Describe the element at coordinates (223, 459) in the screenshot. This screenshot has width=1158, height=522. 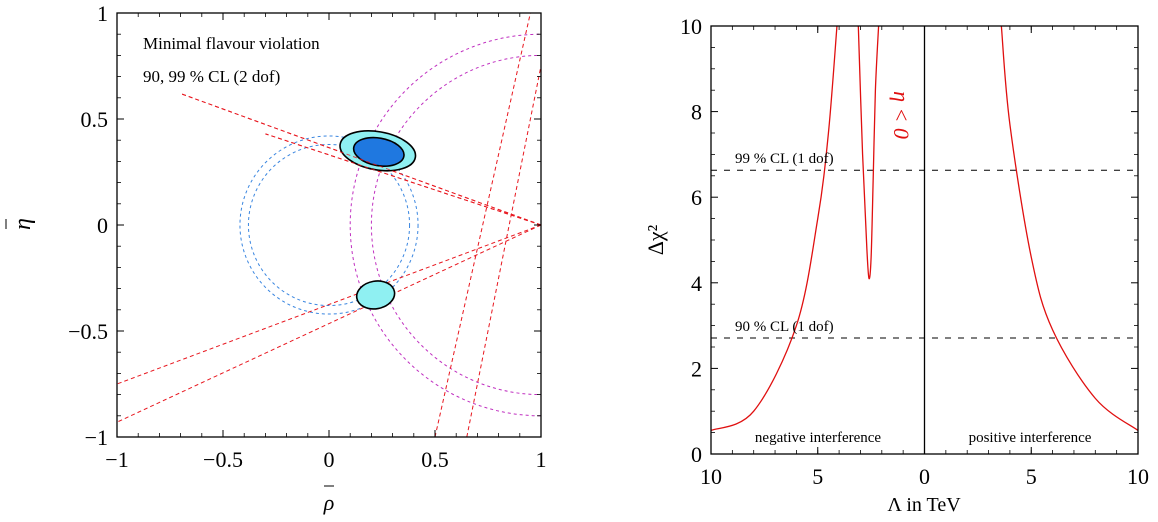
I see `left-x-tick-label: −0.5` at that location.